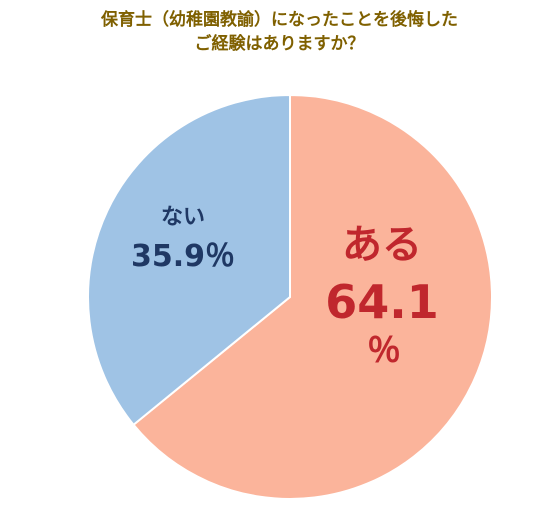 The height and width of the screenshot is (525, 559). What do you see at coordinates (279, 20) in the screenshot?
I see `chart-title-line-1: 保育士（幼稚園教諭）になったことを後悔した` at bounding box center [279, 20].